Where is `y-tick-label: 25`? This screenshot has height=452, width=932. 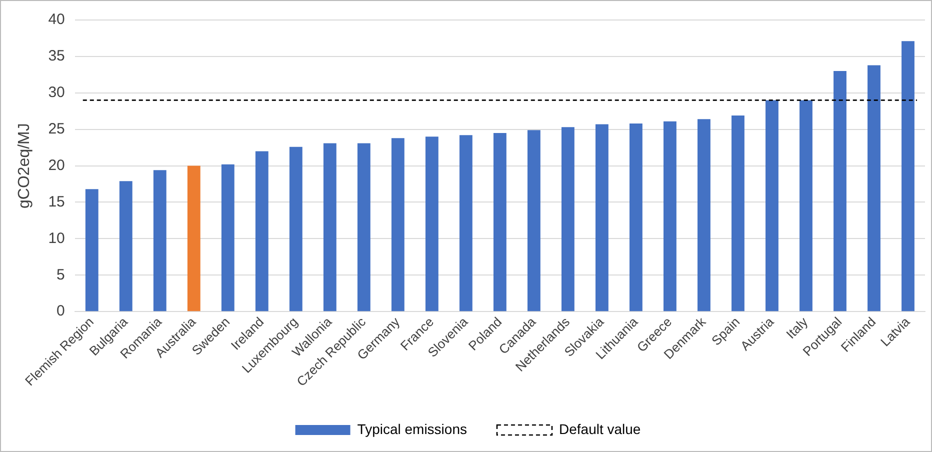
y-tick-label: 25 is located at coordinates (56, 129).